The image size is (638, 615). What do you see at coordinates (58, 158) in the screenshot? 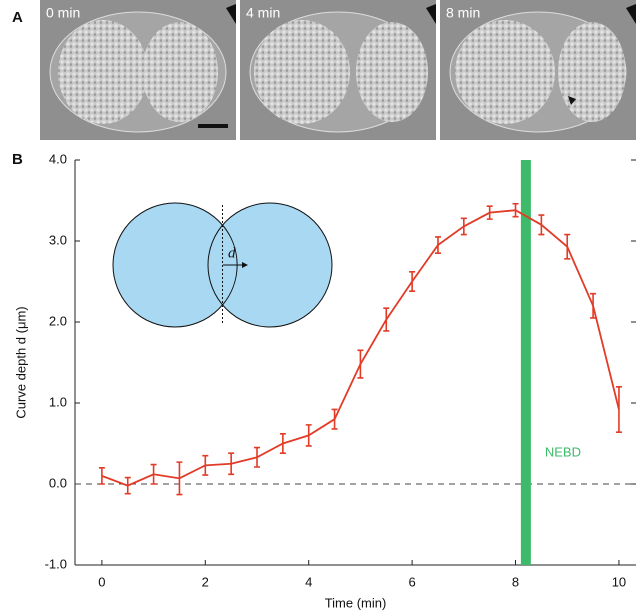
I see `y-tick-label: 4.0` at bounding box center [58, 158].